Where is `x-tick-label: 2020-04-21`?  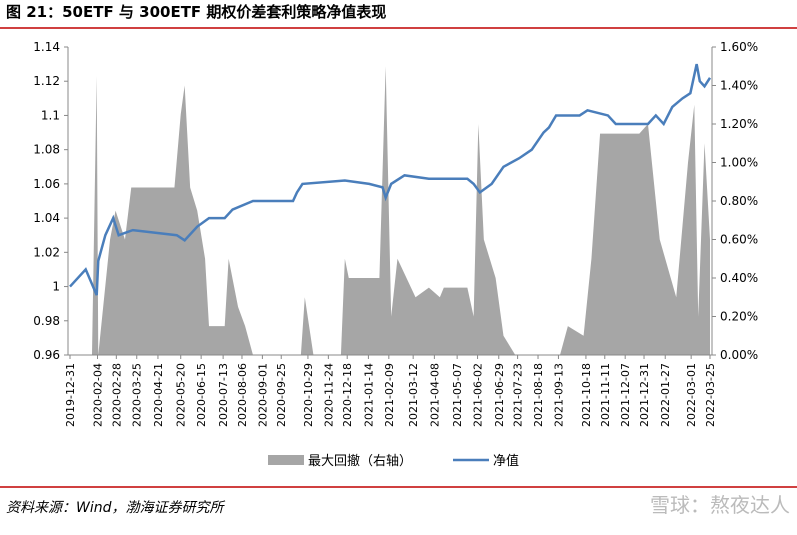
x-tick-label: 2020-04-21 is located at coordinates (158, 395).